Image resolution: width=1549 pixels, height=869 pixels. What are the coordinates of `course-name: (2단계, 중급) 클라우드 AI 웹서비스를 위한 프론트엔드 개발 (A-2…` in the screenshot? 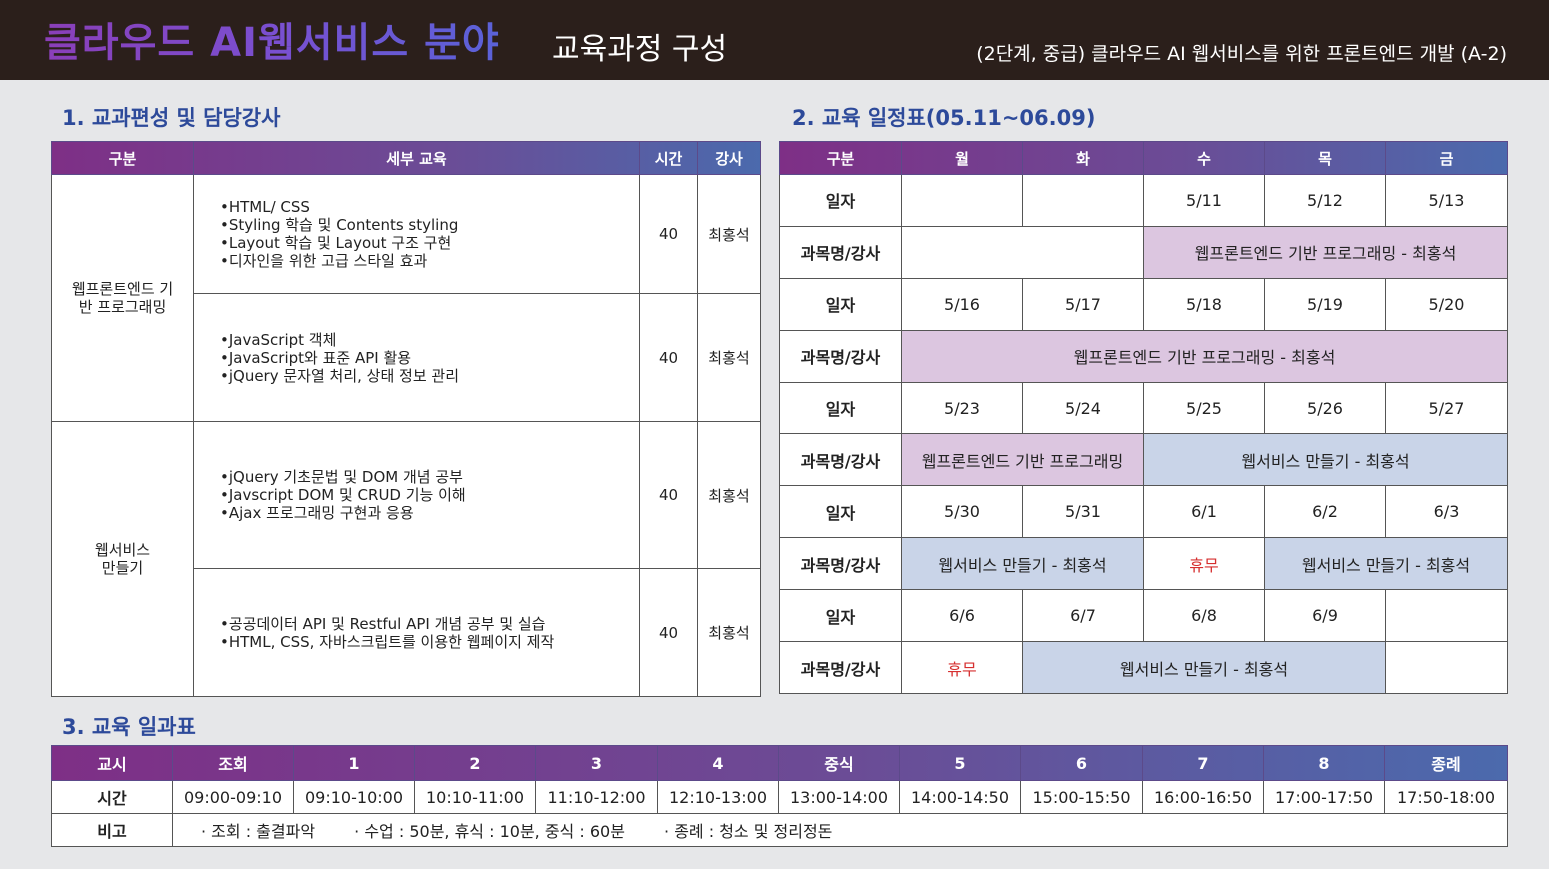 It's located at (1241, 54).